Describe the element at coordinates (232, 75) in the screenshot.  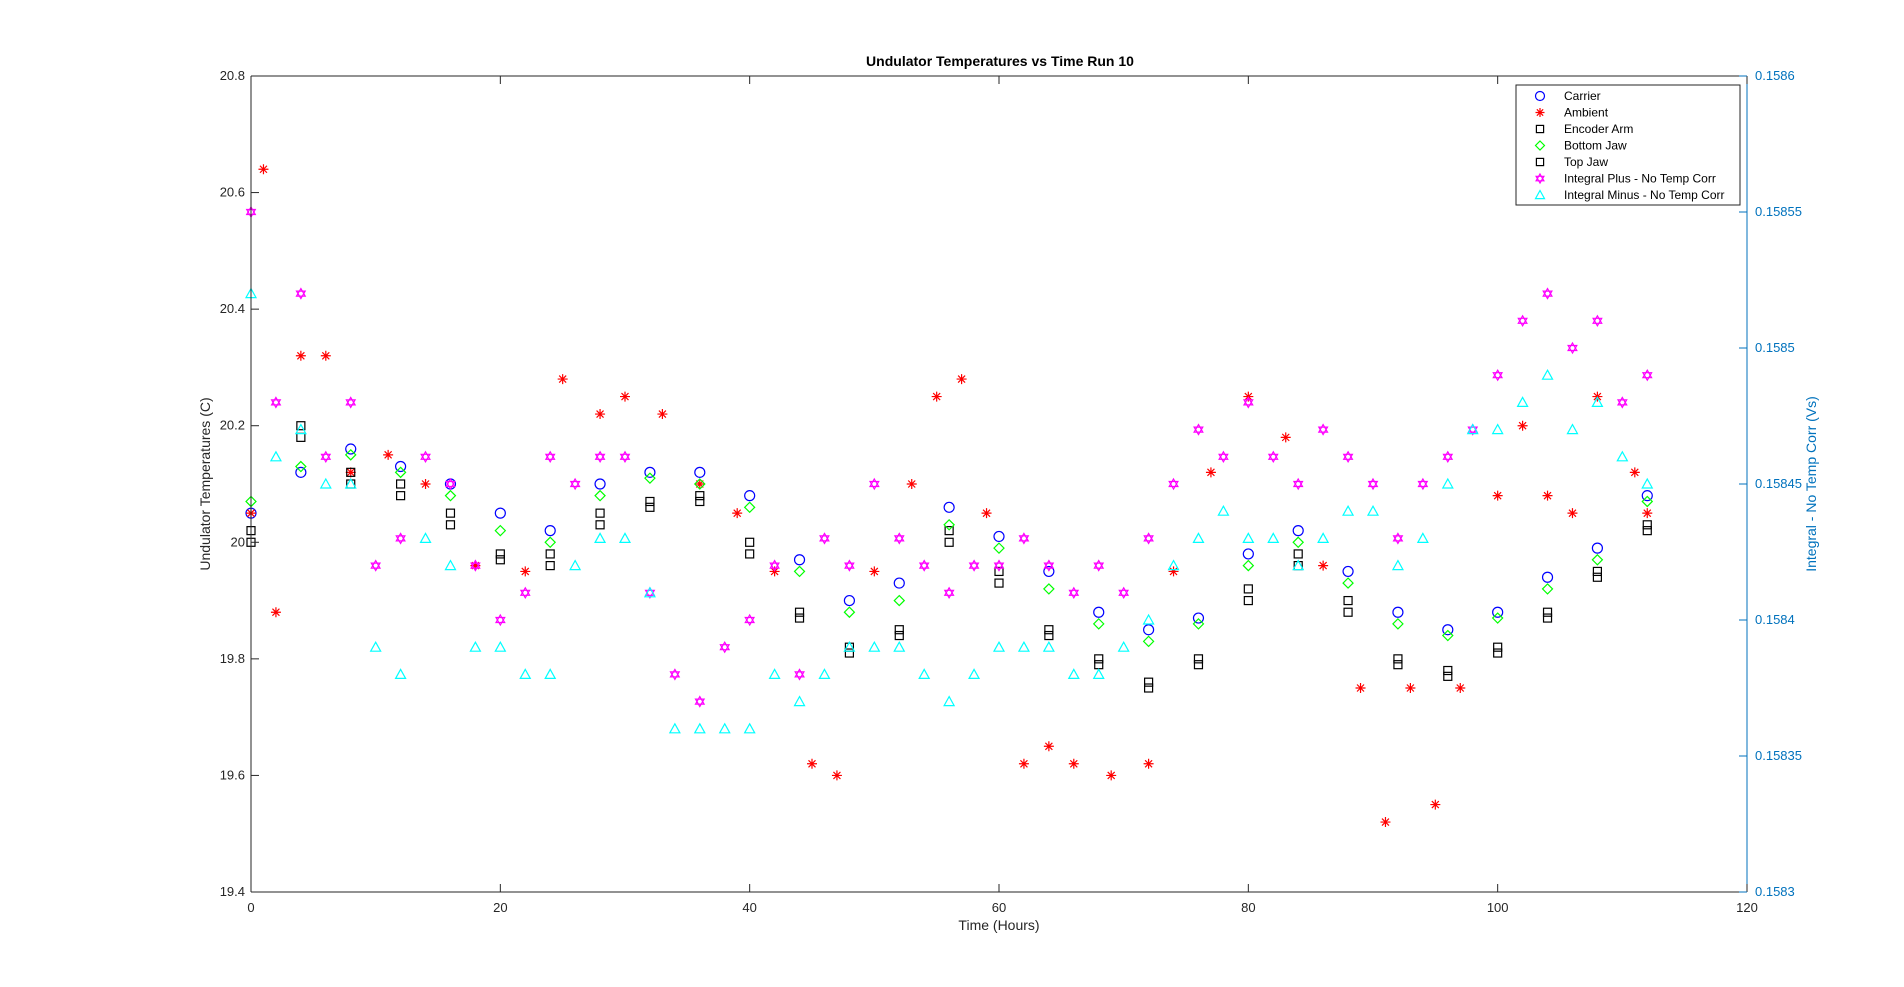
I see `y-tick-label: 20.8` at that location.